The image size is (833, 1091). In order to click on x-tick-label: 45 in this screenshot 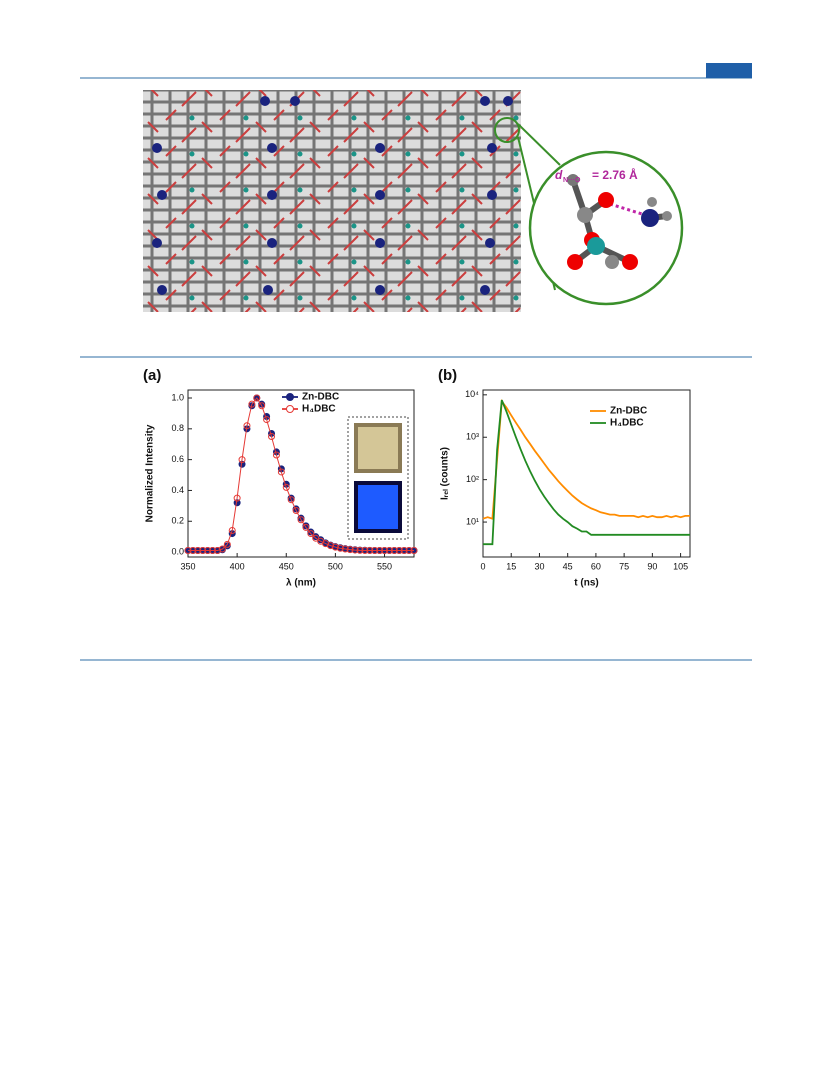, I will do `click(568, 566)`.